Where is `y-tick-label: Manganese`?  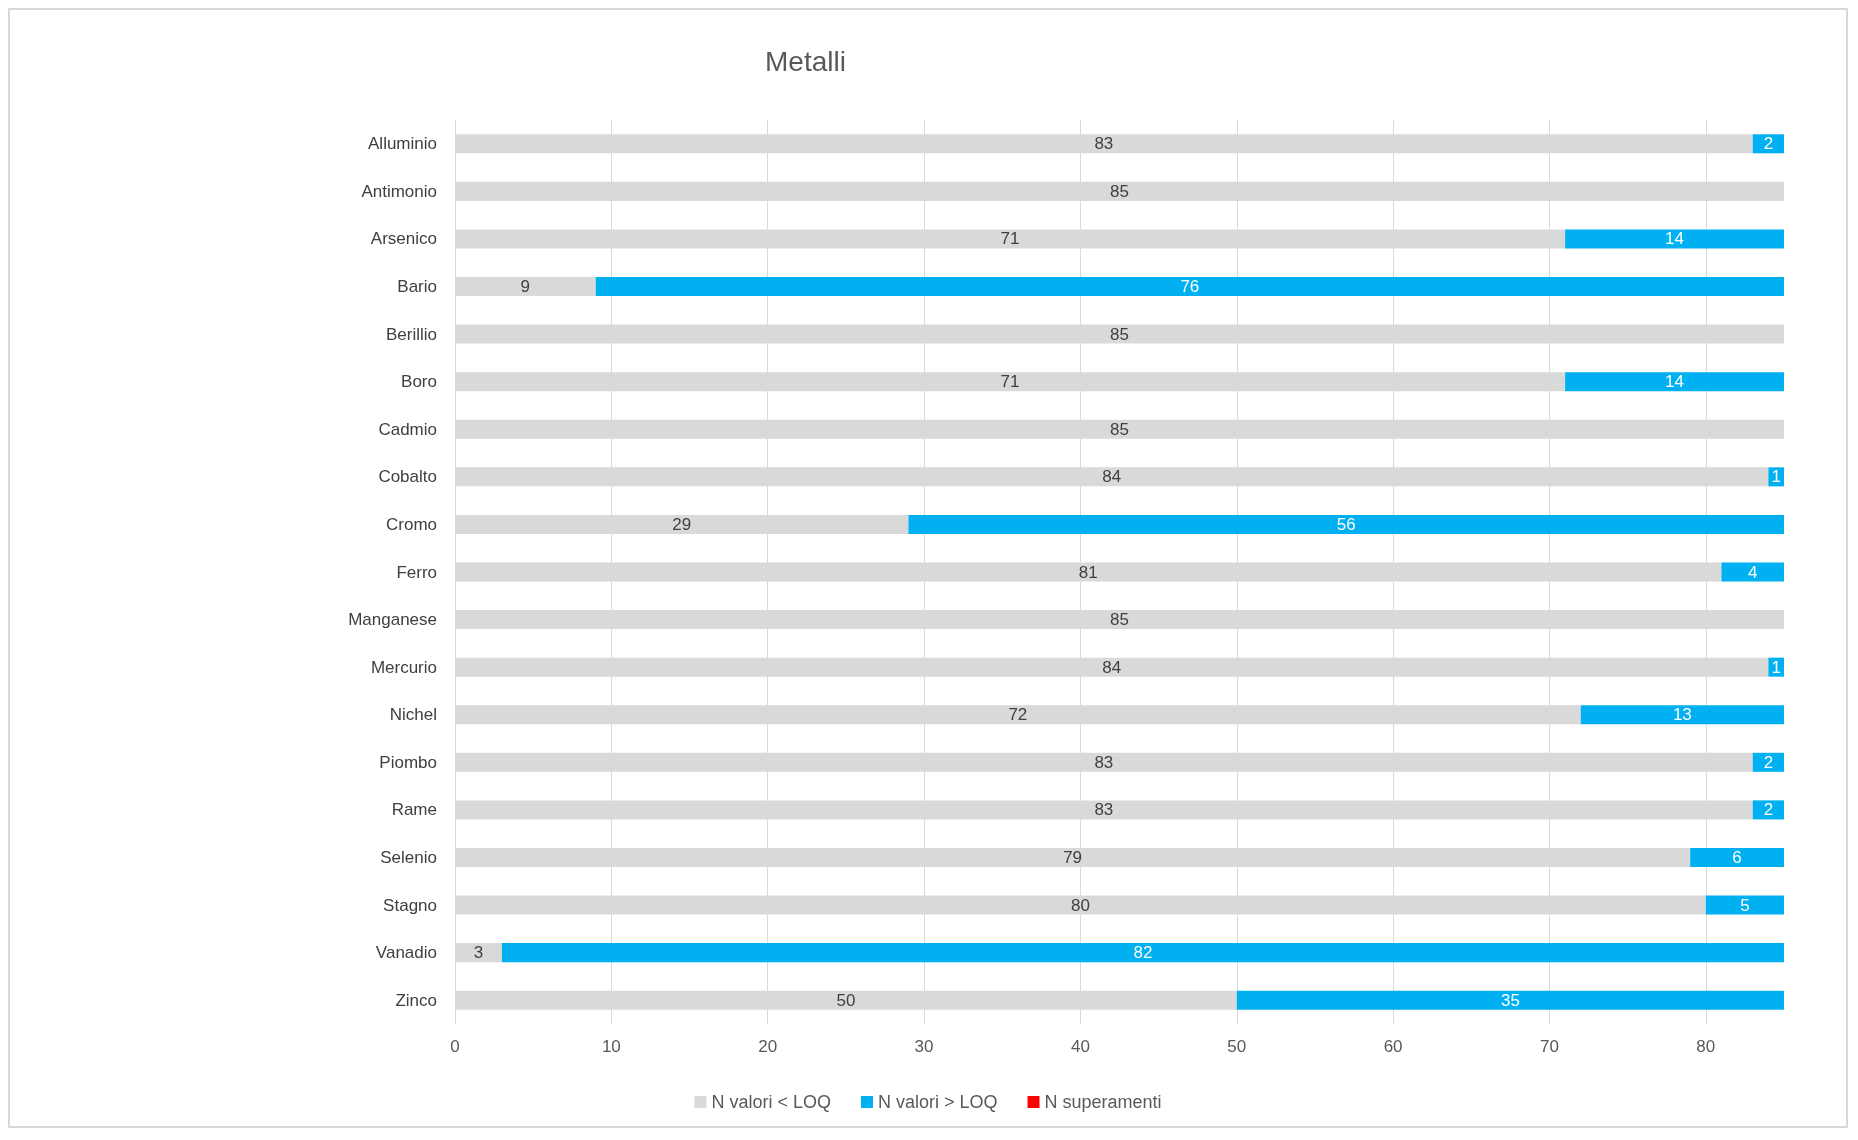
y-tick-label: Manganese is located at coordinates (392, 620).